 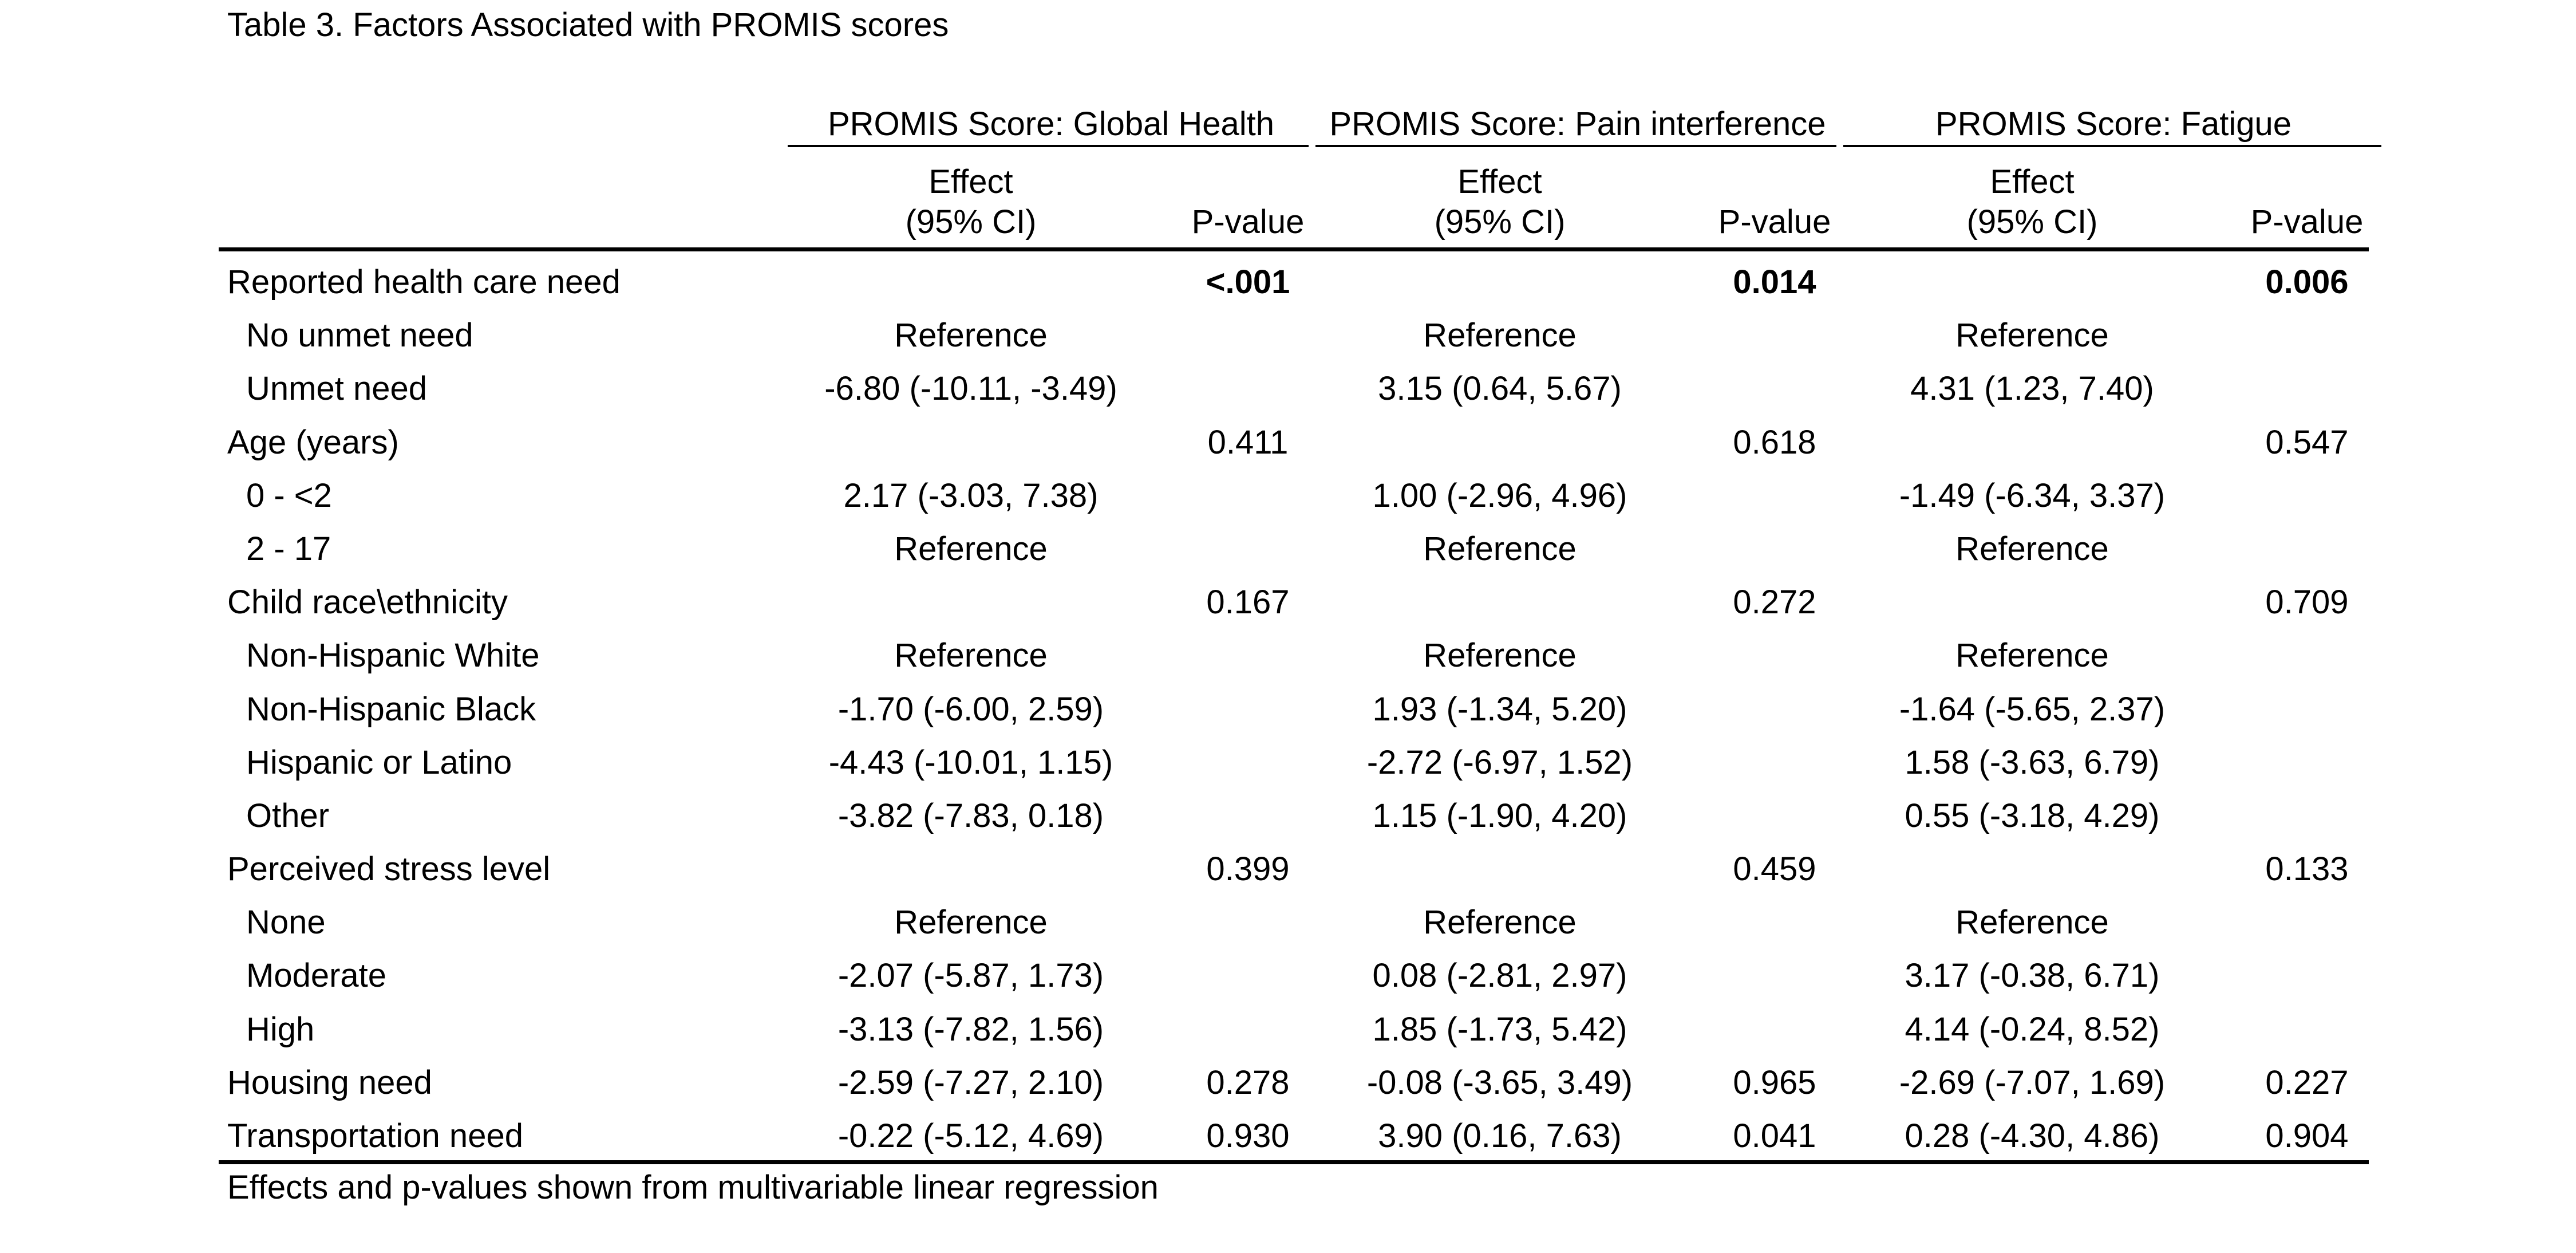 I want to click on effect-global-health: -3.13 (-7.82, 1.56), so click(x=970, y=1029).